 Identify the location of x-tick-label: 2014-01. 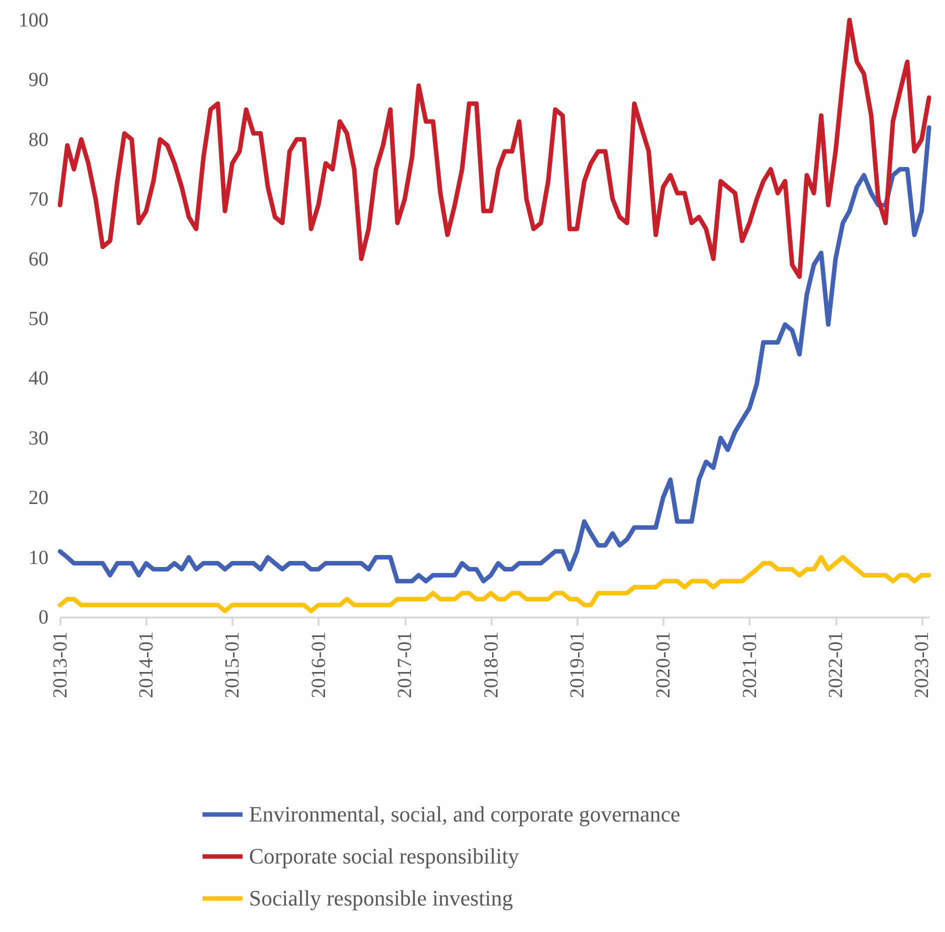
(147, 665).